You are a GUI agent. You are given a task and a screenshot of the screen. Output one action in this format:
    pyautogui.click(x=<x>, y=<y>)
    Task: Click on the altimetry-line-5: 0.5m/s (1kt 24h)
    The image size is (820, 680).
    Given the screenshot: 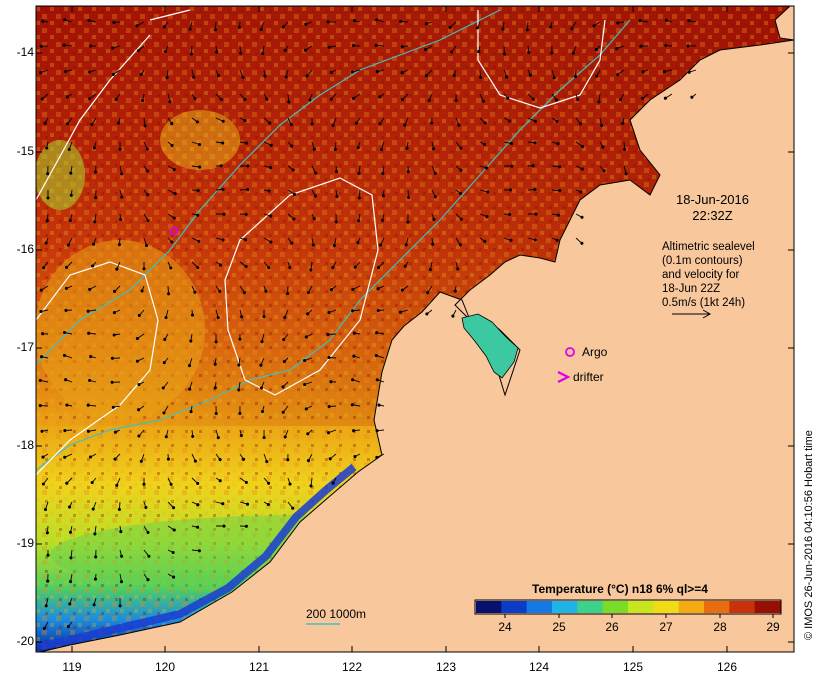 What is the action you would take?
    pyautogui.click(x=704, y=303)
    